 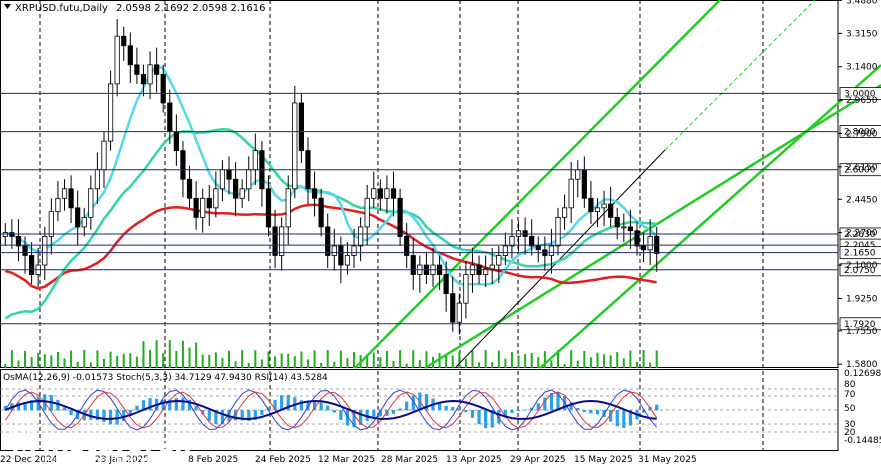 I want to click on indicator-tick-label: 20, so click(x=850, y=433).